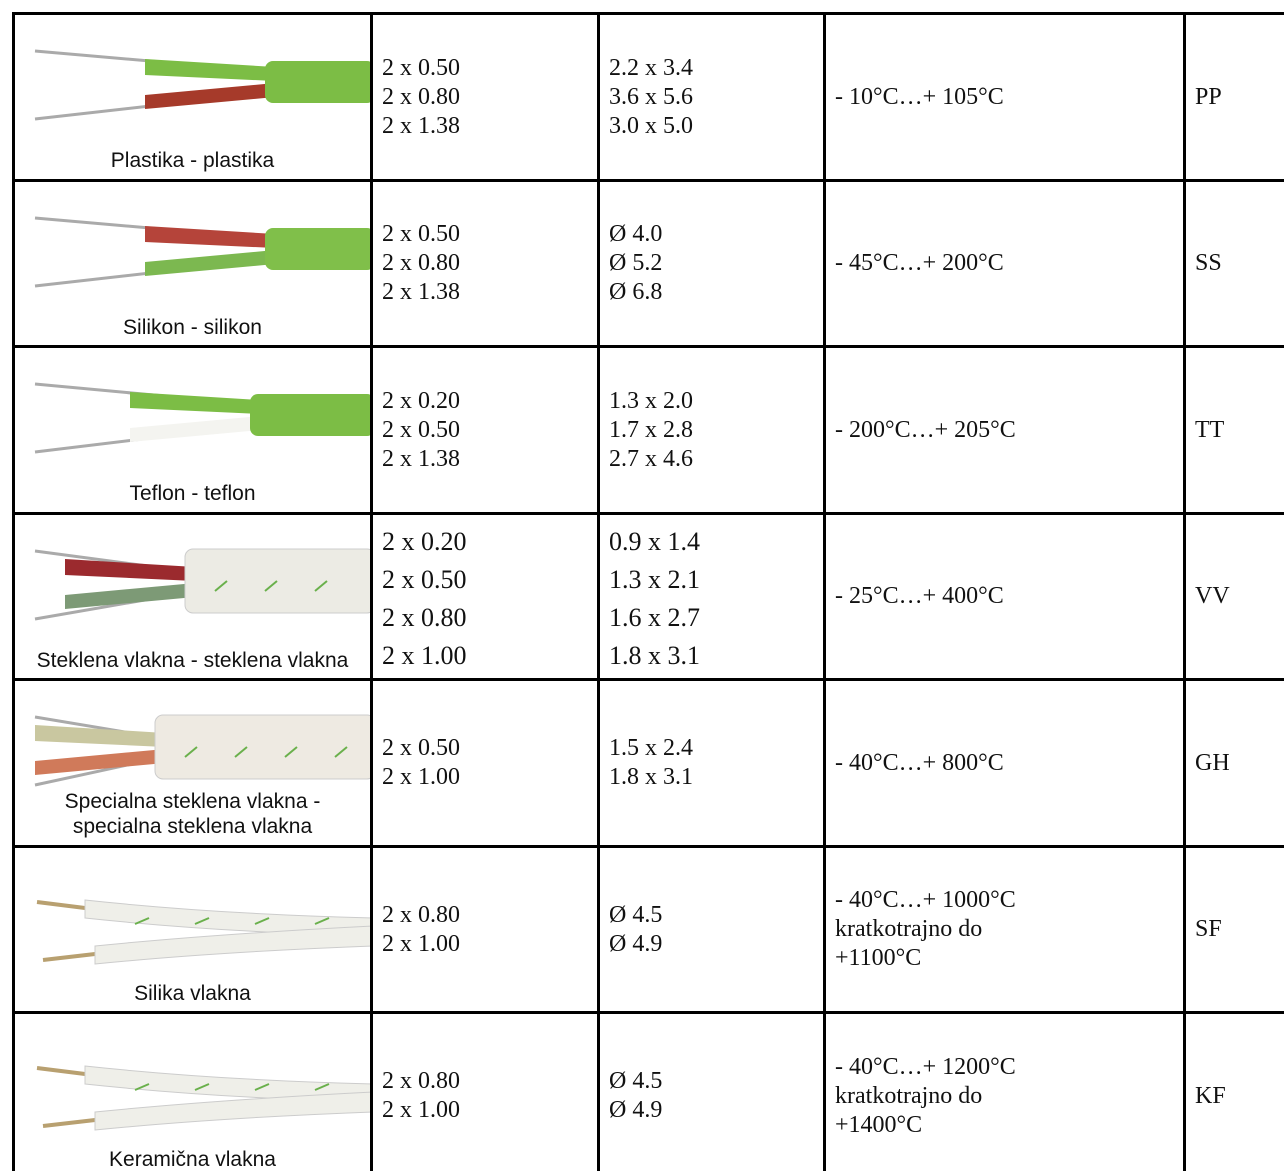 The width and height of the screenshot is (1284, 1171). Describe the element at coordinates (936, 596) in the screenshot. I see `temperature-cell: - 25°C…+ 400°C` at that location.